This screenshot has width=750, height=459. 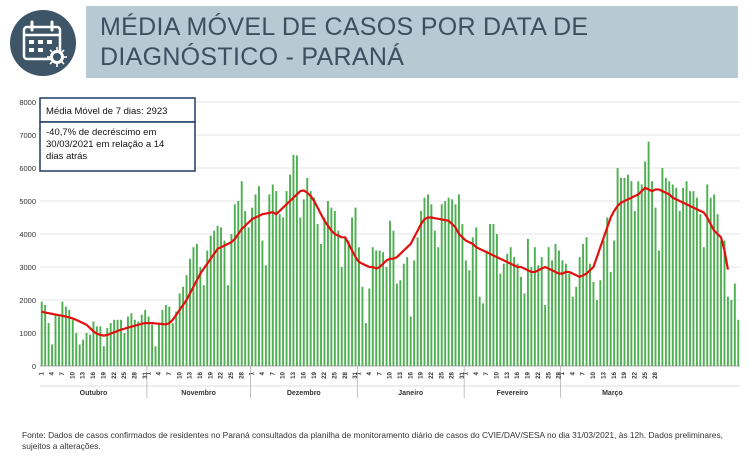 I want to click on month-label: Dezembro, so click(x=304, y=393).